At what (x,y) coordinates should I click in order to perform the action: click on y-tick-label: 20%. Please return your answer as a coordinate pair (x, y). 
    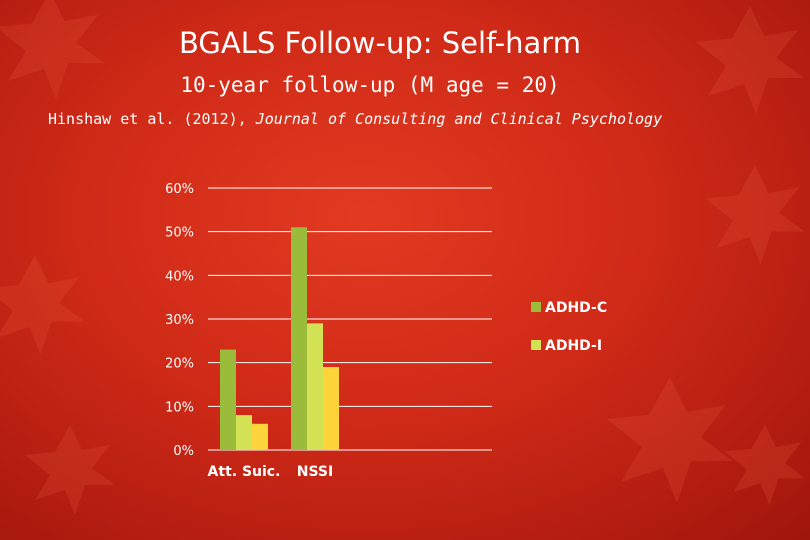
    Looking at the image, I should click on (179, 364).